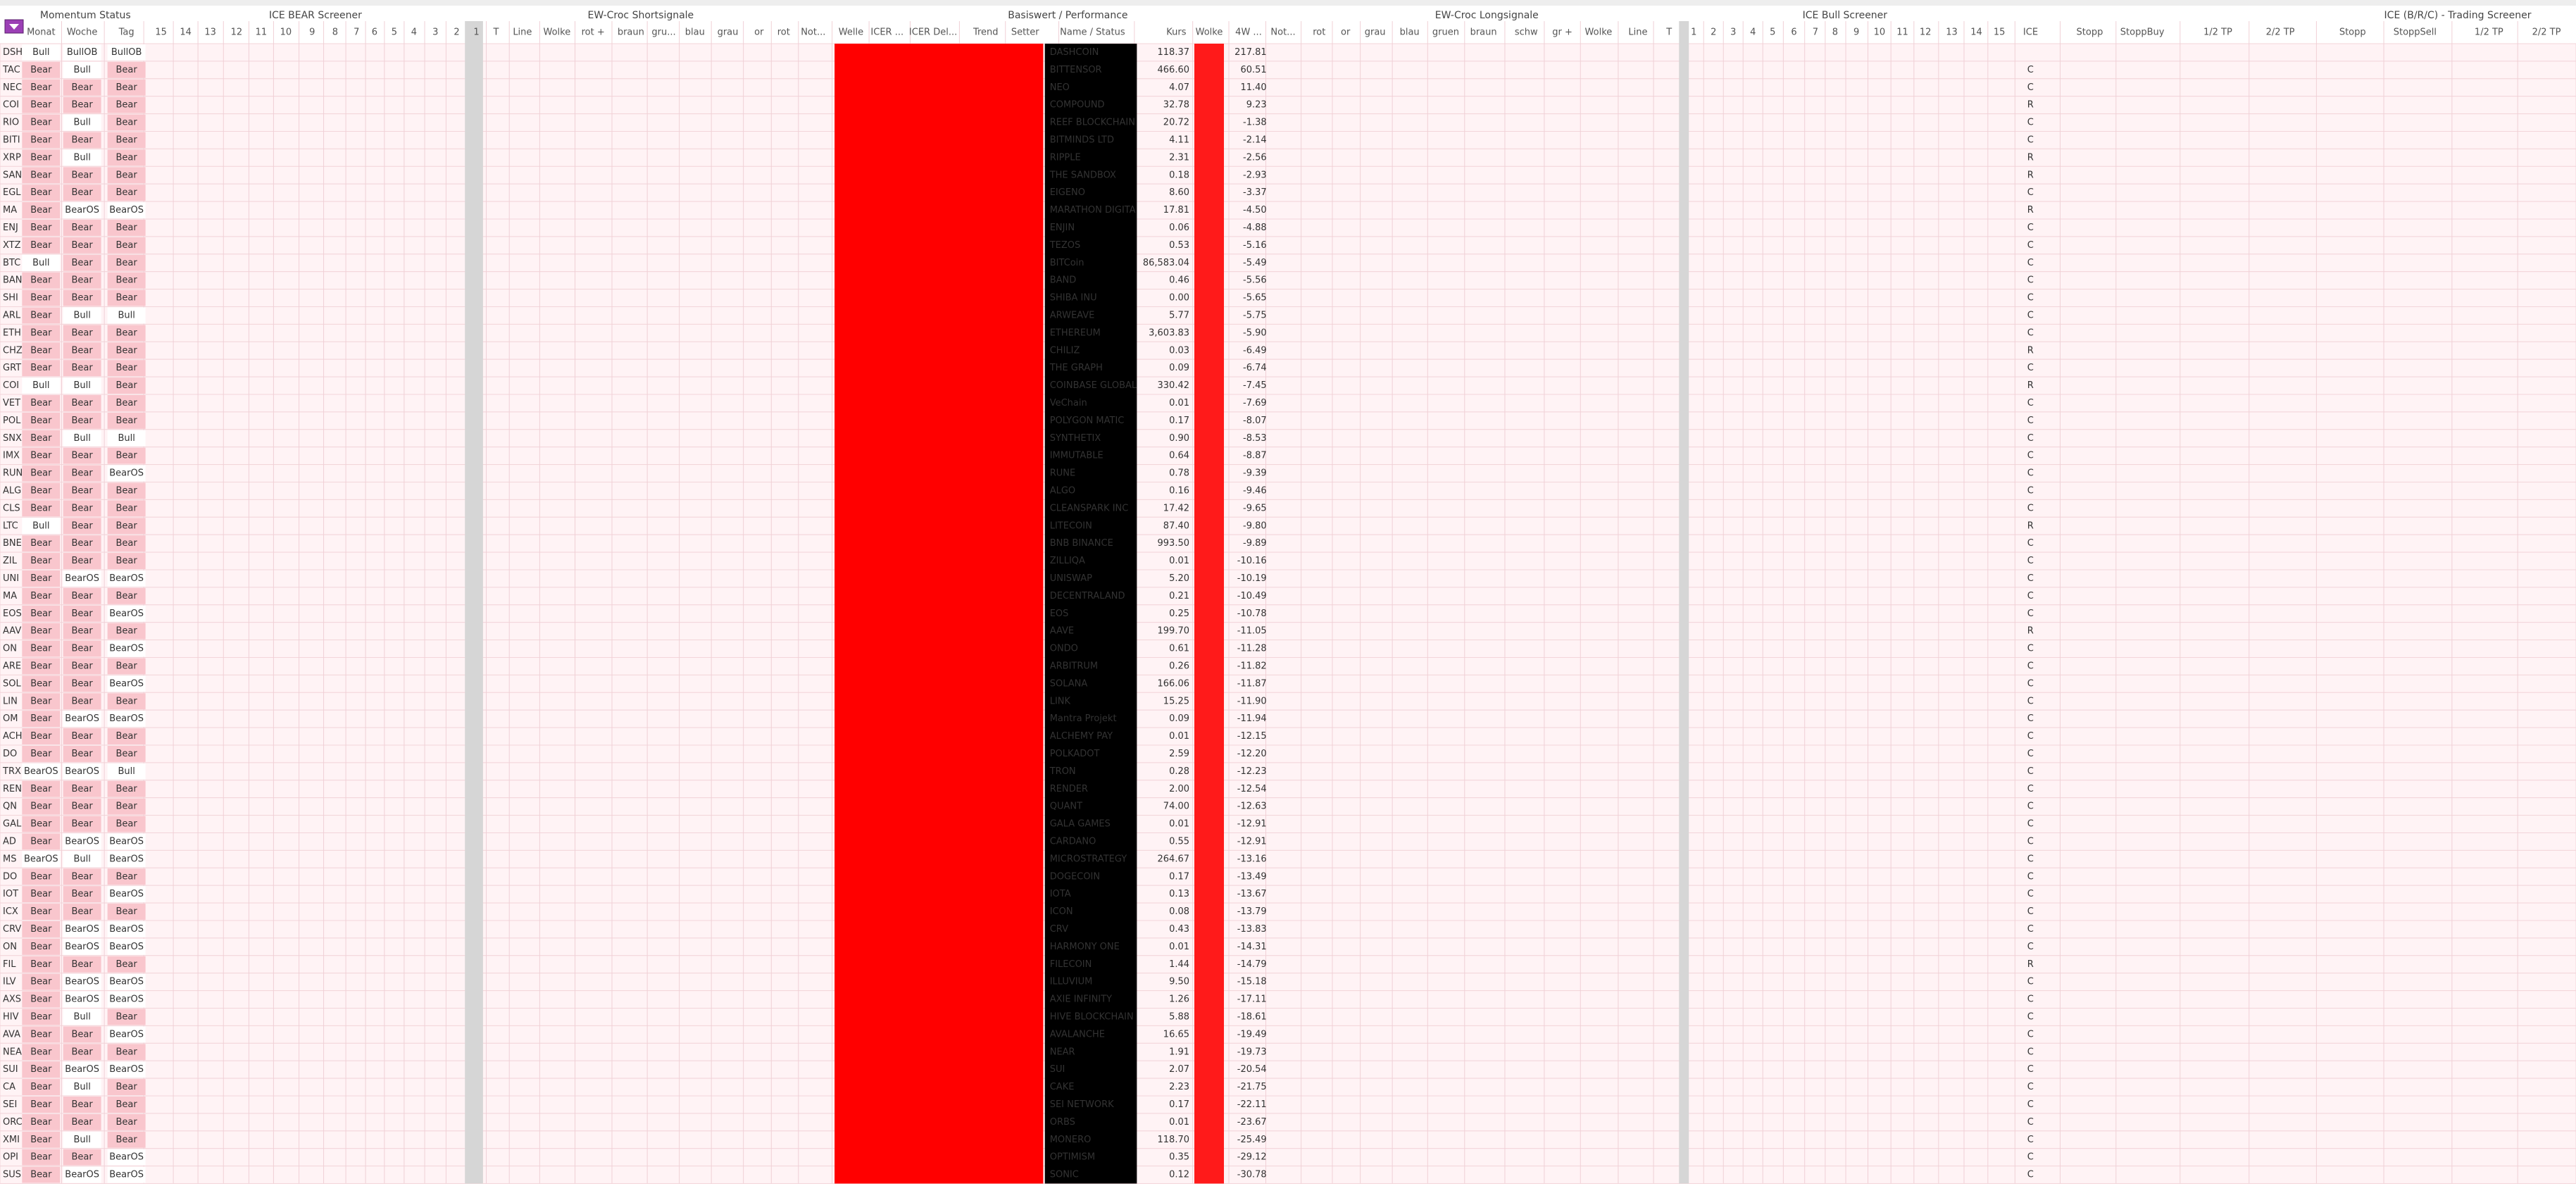  What do you see at coordinates (1179, 911) in the screenshot?
I see `kurs: 0.08` at bounding box center [1179, 911].